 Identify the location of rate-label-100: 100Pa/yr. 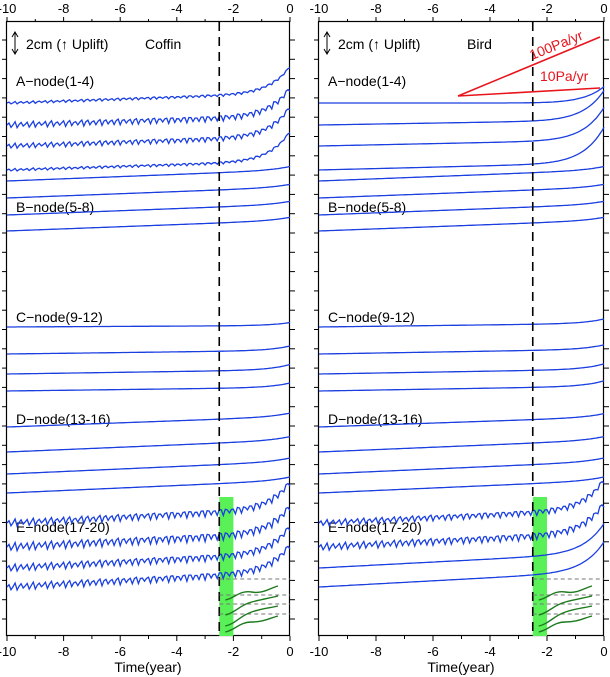
(556, 45).